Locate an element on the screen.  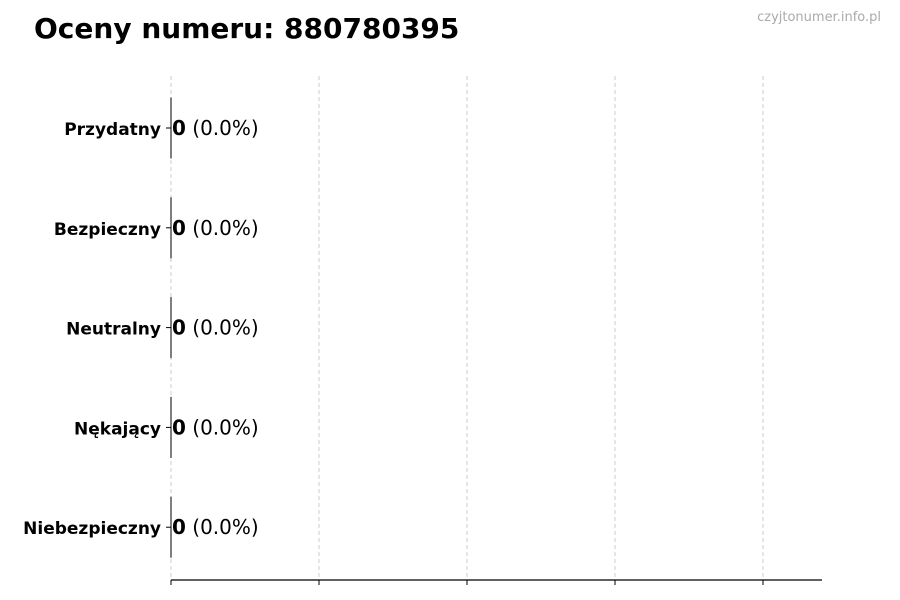
category-label: Bezpieczny is located at coordinates (107, 230).